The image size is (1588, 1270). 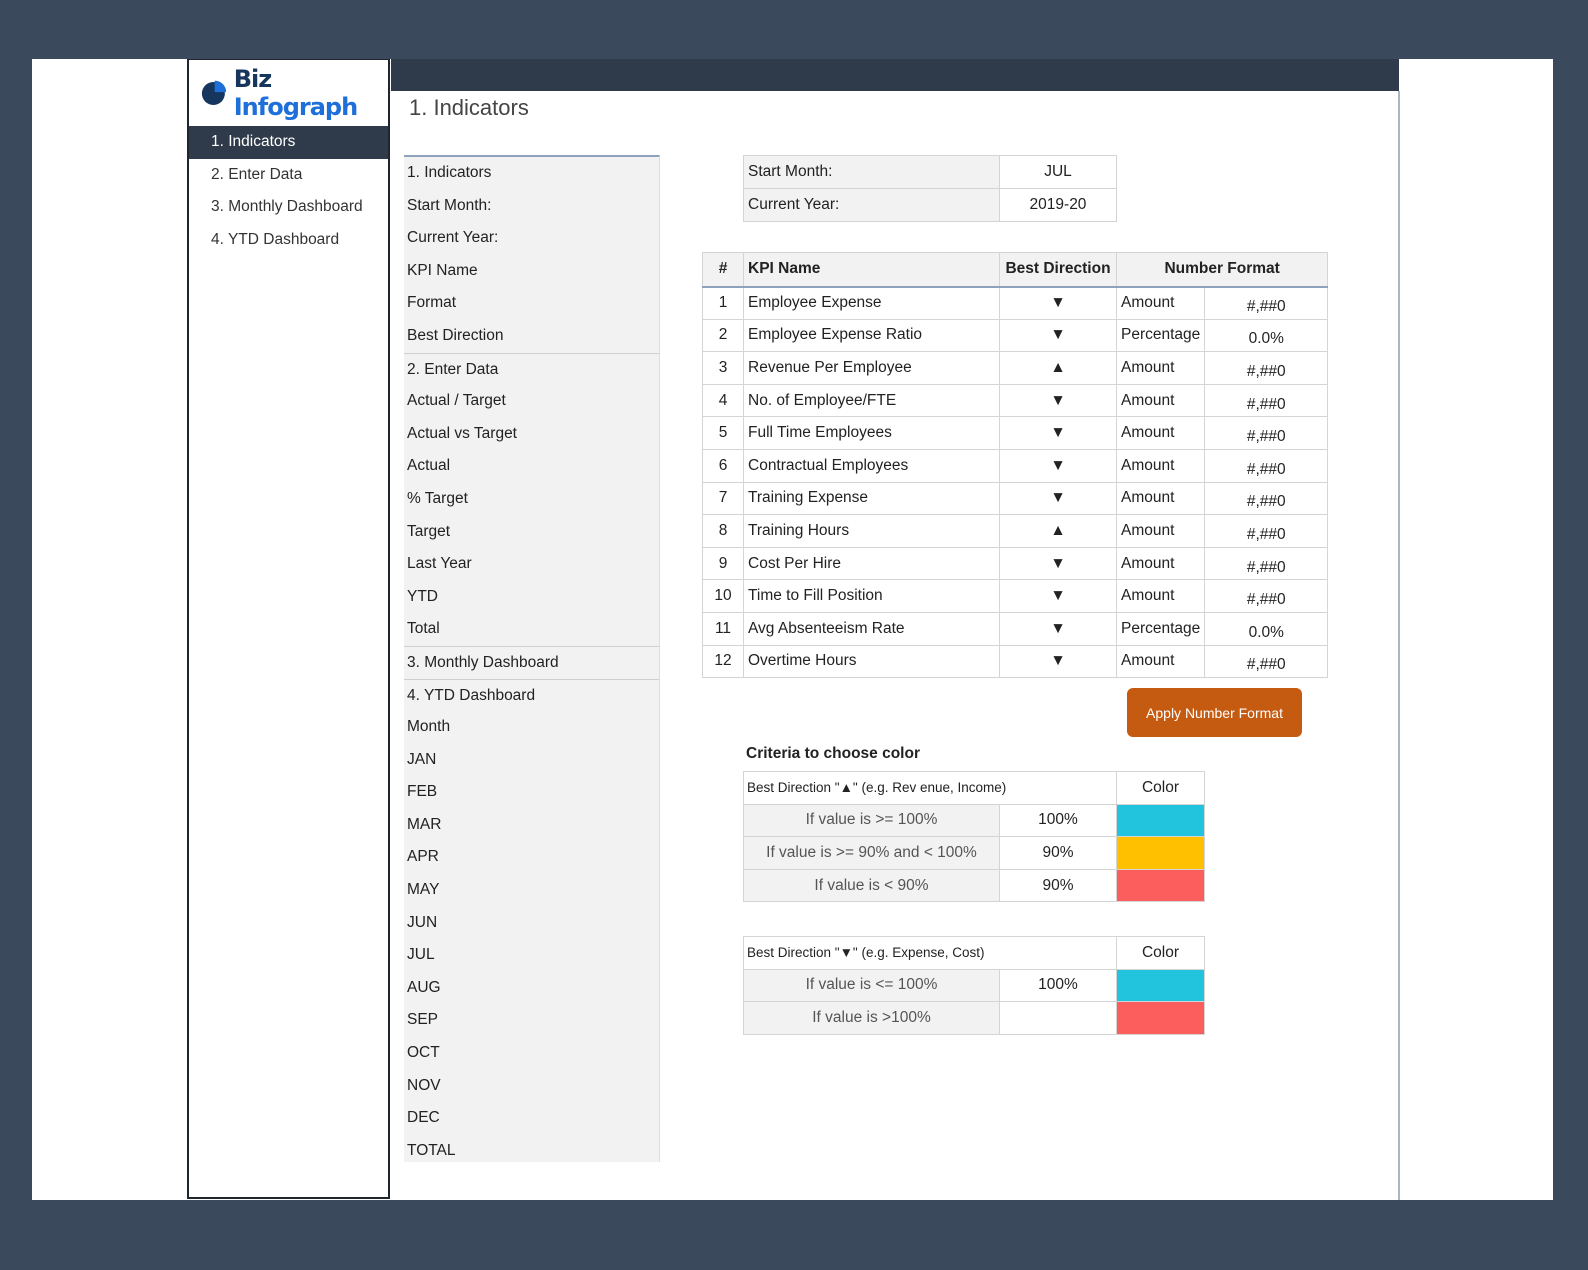 I want to click on list-item: MAR, so click(x=424, y=824).